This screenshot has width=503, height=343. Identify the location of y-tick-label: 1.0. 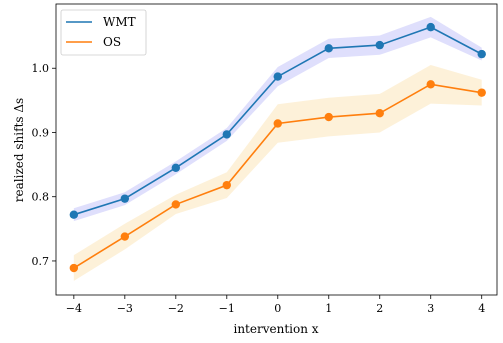
(41, 68).